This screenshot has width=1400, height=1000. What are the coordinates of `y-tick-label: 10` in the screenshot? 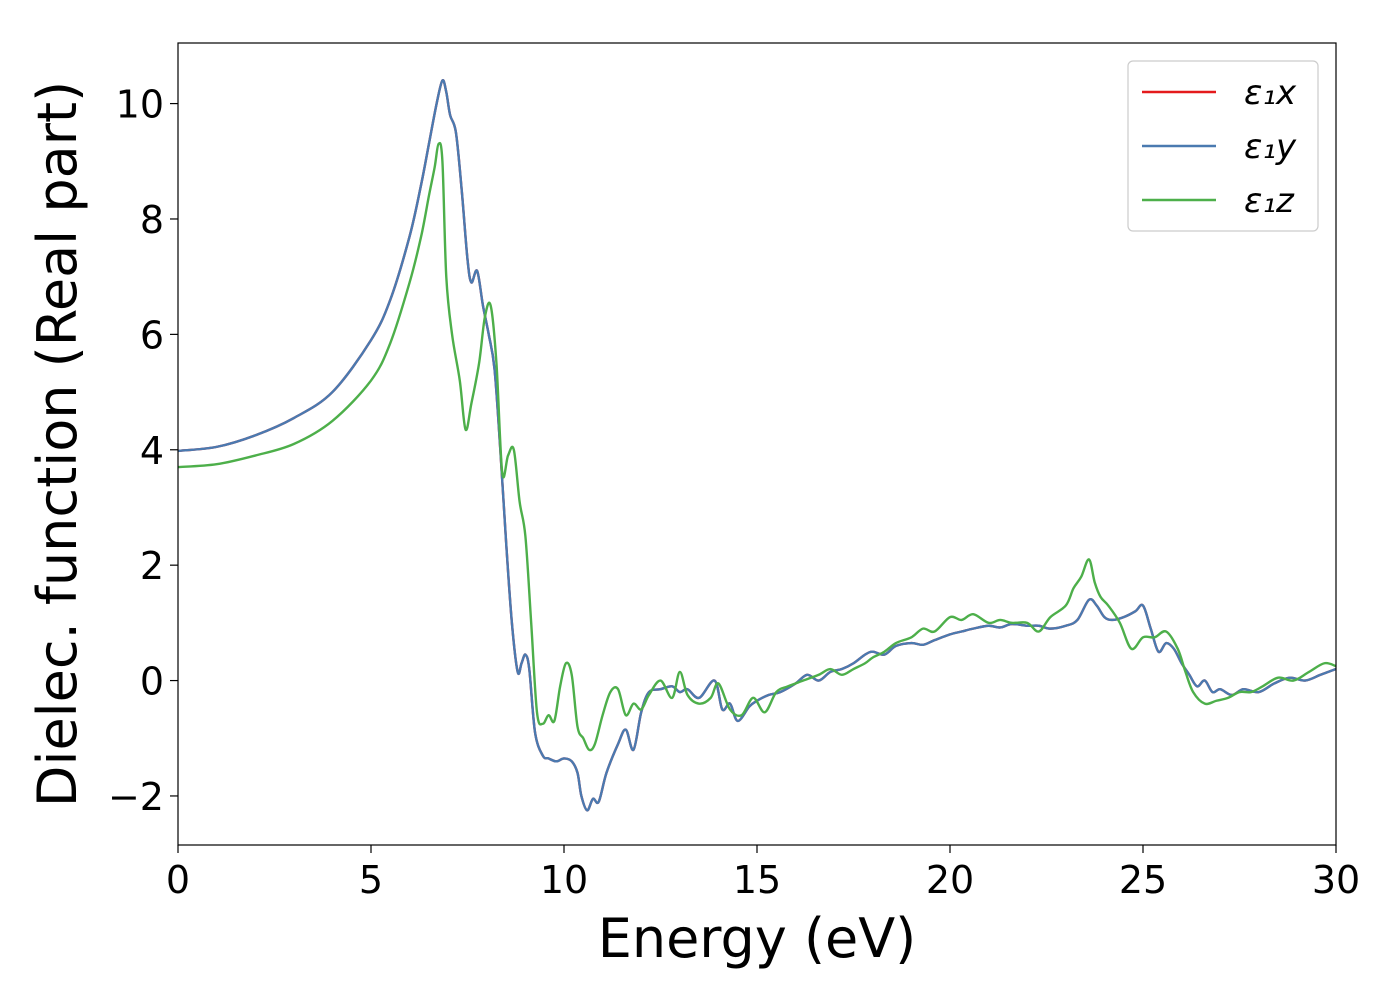 It's located at (140, 105).